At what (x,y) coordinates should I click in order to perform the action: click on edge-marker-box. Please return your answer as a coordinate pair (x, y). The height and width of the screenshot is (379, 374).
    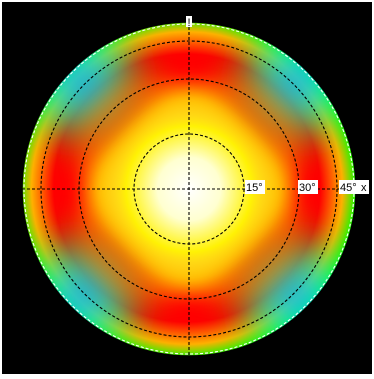
    Looking at the image, I should click on (364, 187).